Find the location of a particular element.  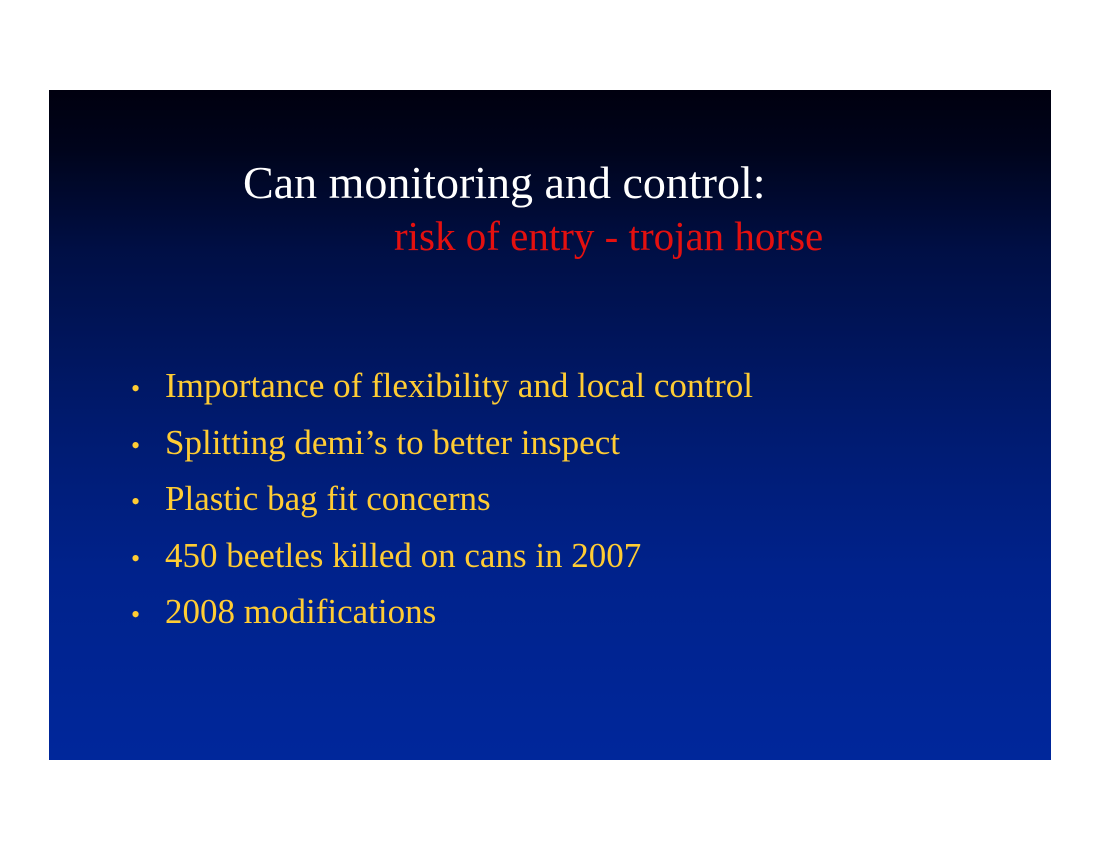

bullet-item: • 2008 modifications is located at coordinates (442, 620).